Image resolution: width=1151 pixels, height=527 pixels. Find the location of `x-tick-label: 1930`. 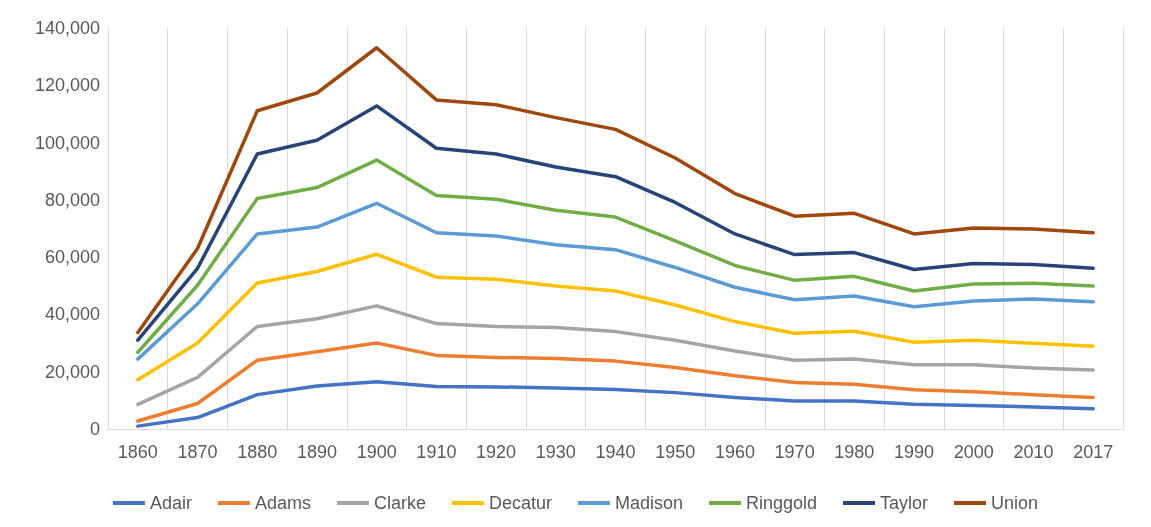

x-tick-label: 1930 is located at coordinates (555, 452).